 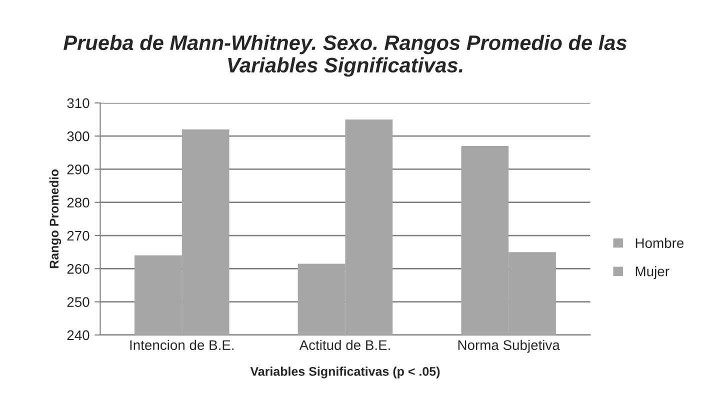 I want to click on y-tick-label: 270, so click(x=78, y=235).